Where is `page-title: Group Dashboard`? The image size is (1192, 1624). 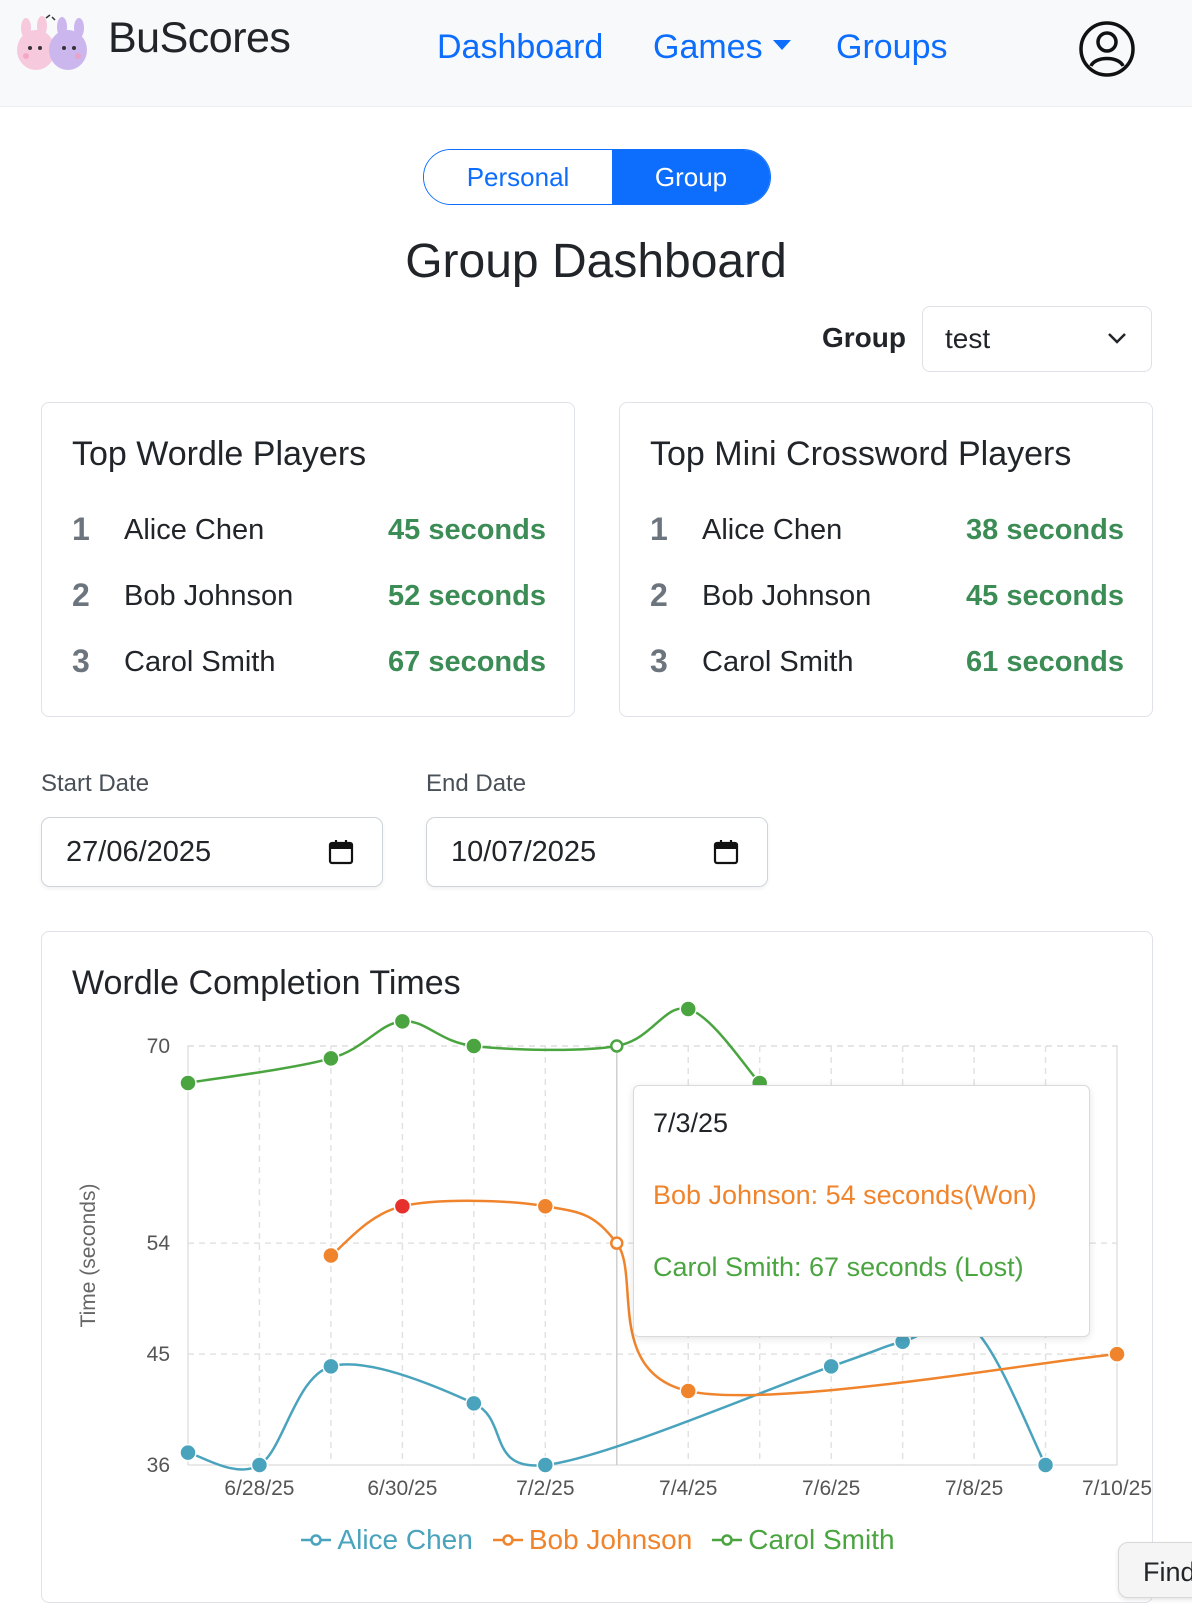
page-title: Group Dashboard is located at coordinates (596, 261).